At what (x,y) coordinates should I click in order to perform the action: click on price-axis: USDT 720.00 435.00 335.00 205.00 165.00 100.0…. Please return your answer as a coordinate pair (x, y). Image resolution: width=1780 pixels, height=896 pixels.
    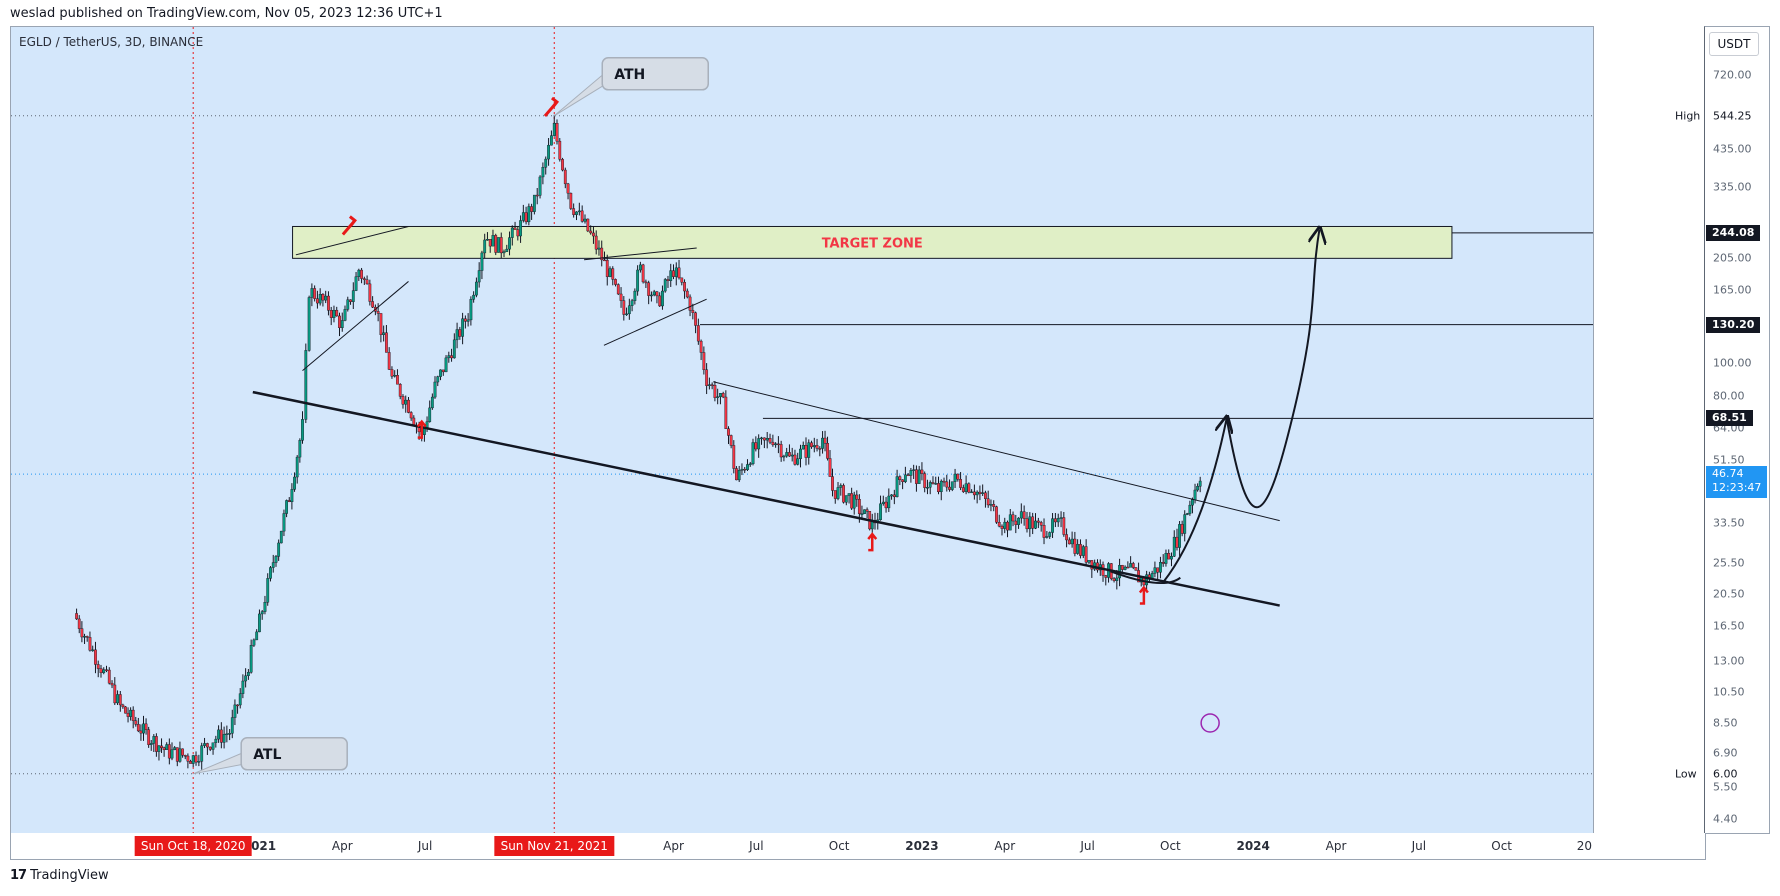
    Looking at the image, I should click on (1722, 430).